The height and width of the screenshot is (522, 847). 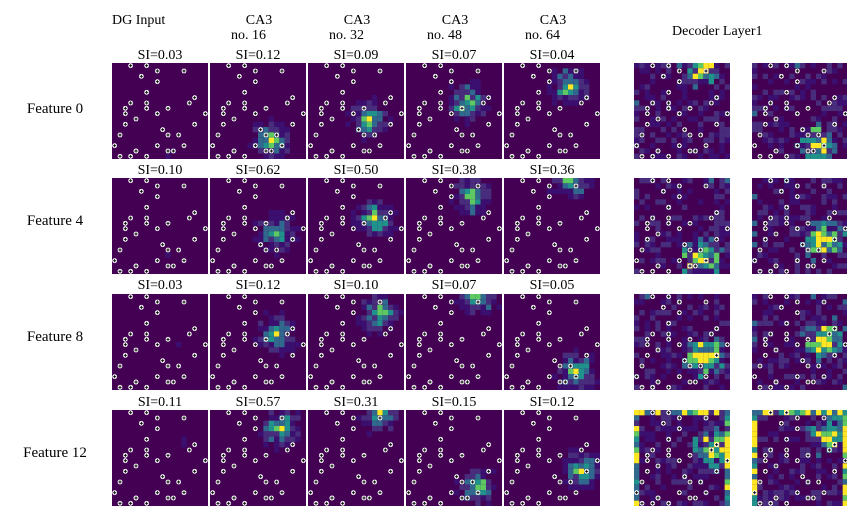 I want to click on si-label: SI=0.36, so click(x=552, y=170).